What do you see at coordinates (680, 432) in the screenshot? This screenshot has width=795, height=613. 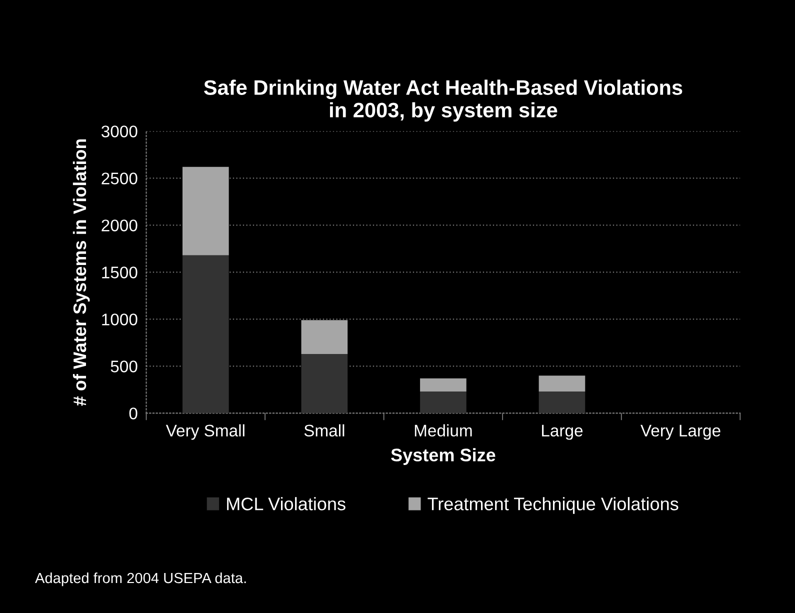 I see `x-tick-label: Very Large` at bounding box center [680, 432].